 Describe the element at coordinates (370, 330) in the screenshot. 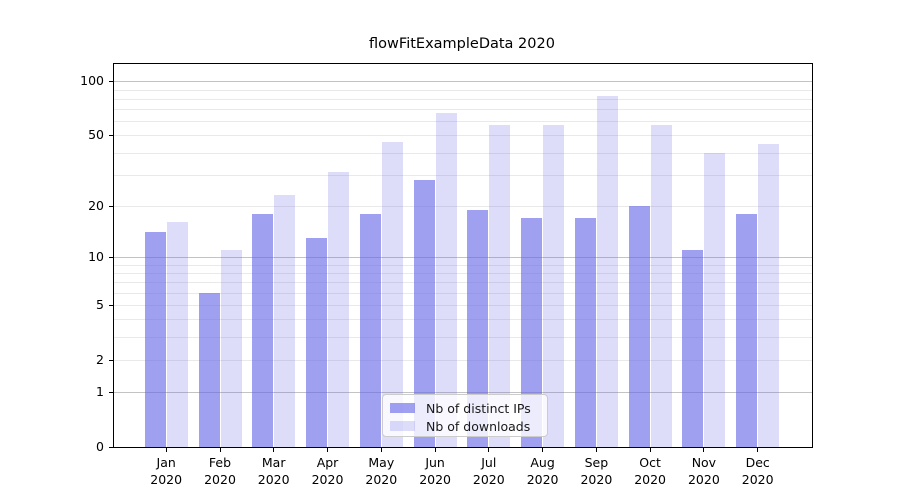

I see `bar-distinct-ips-may` at that location.